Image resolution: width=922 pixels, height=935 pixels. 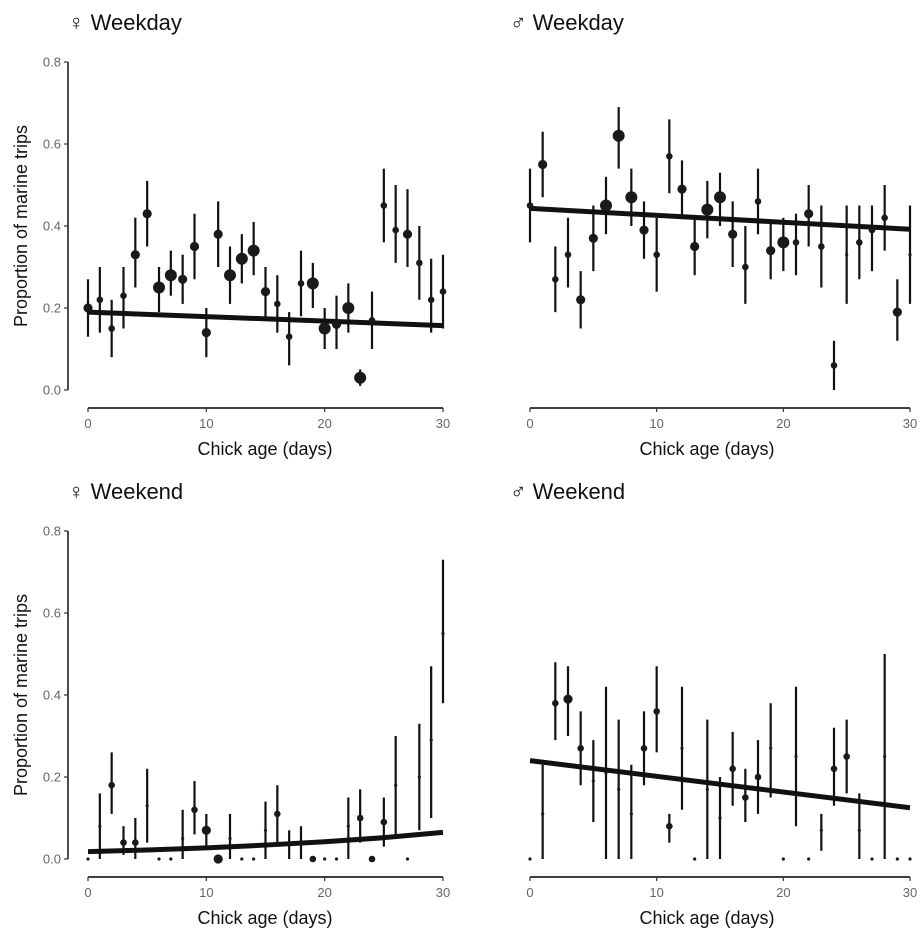 What do you see at coordinates (52, 226) in the screenshot?
I see `y-tick-label: 0.4` at bounding box center [52, 226].